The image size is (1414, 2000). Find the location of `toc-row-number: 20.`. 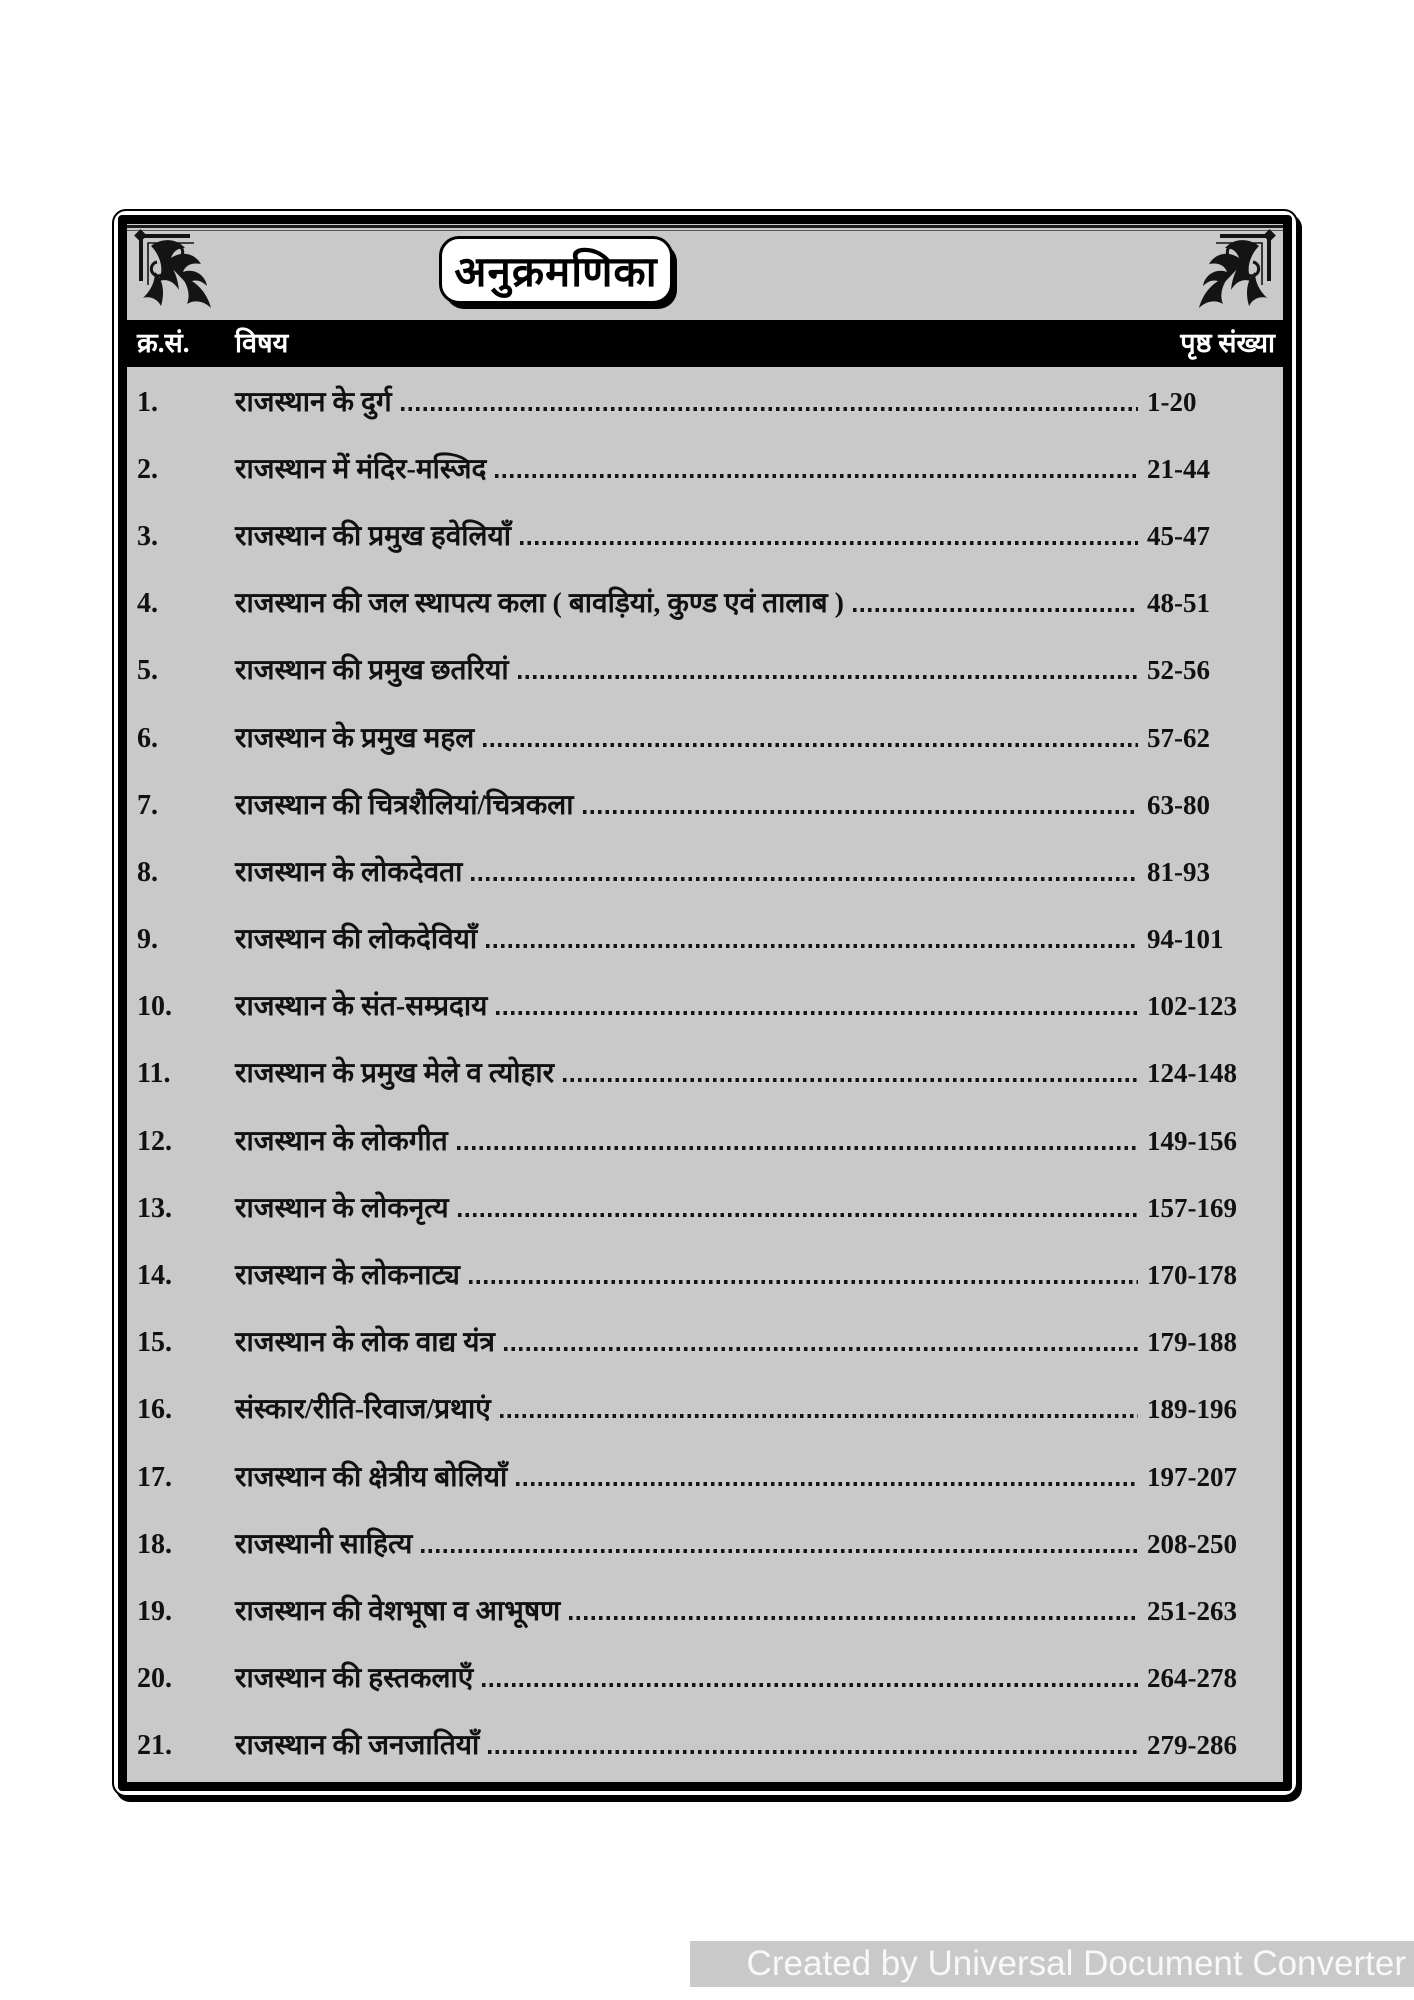

toc-row-number: 20. is located at coordinates (154, 1679).